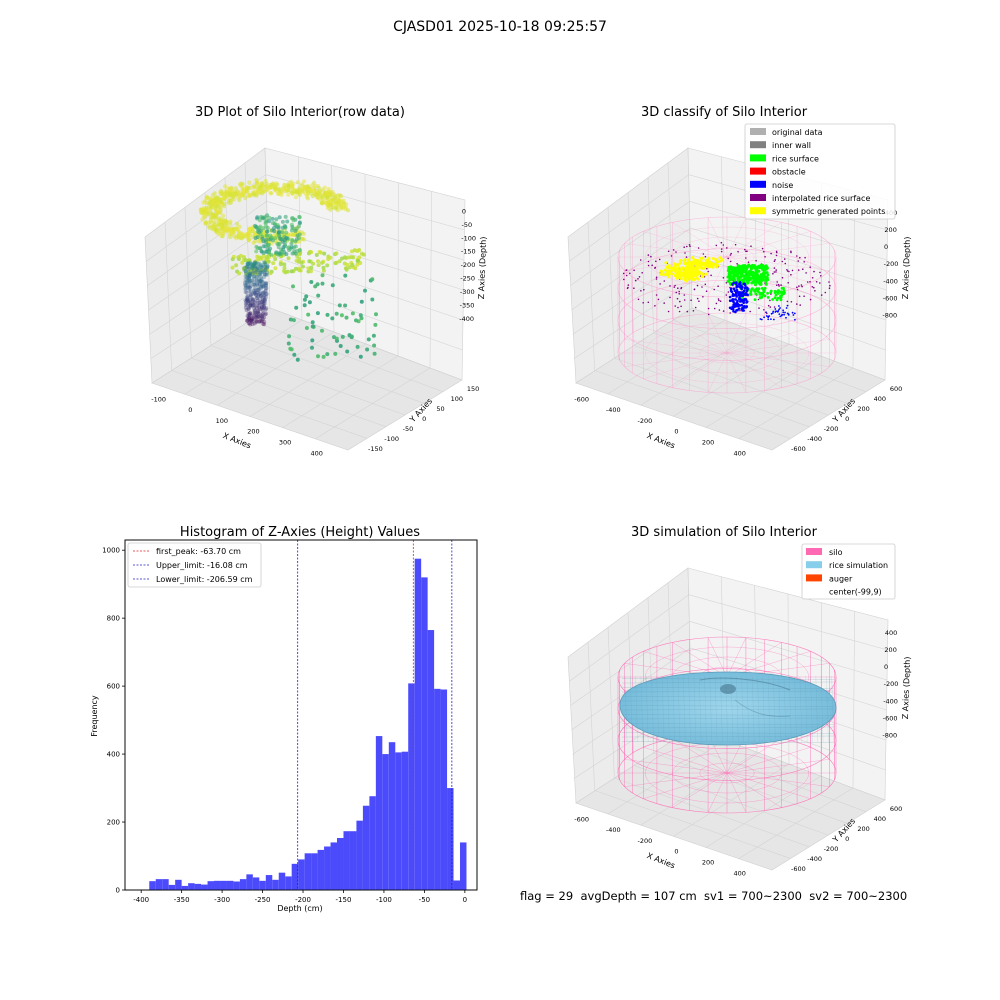 The image size is (1000, 1000). Describe the element at coordinates (660, 846) in the screenshot. I see `sim-x-ticks: -600 -400 -200 0 200 400` at that location.